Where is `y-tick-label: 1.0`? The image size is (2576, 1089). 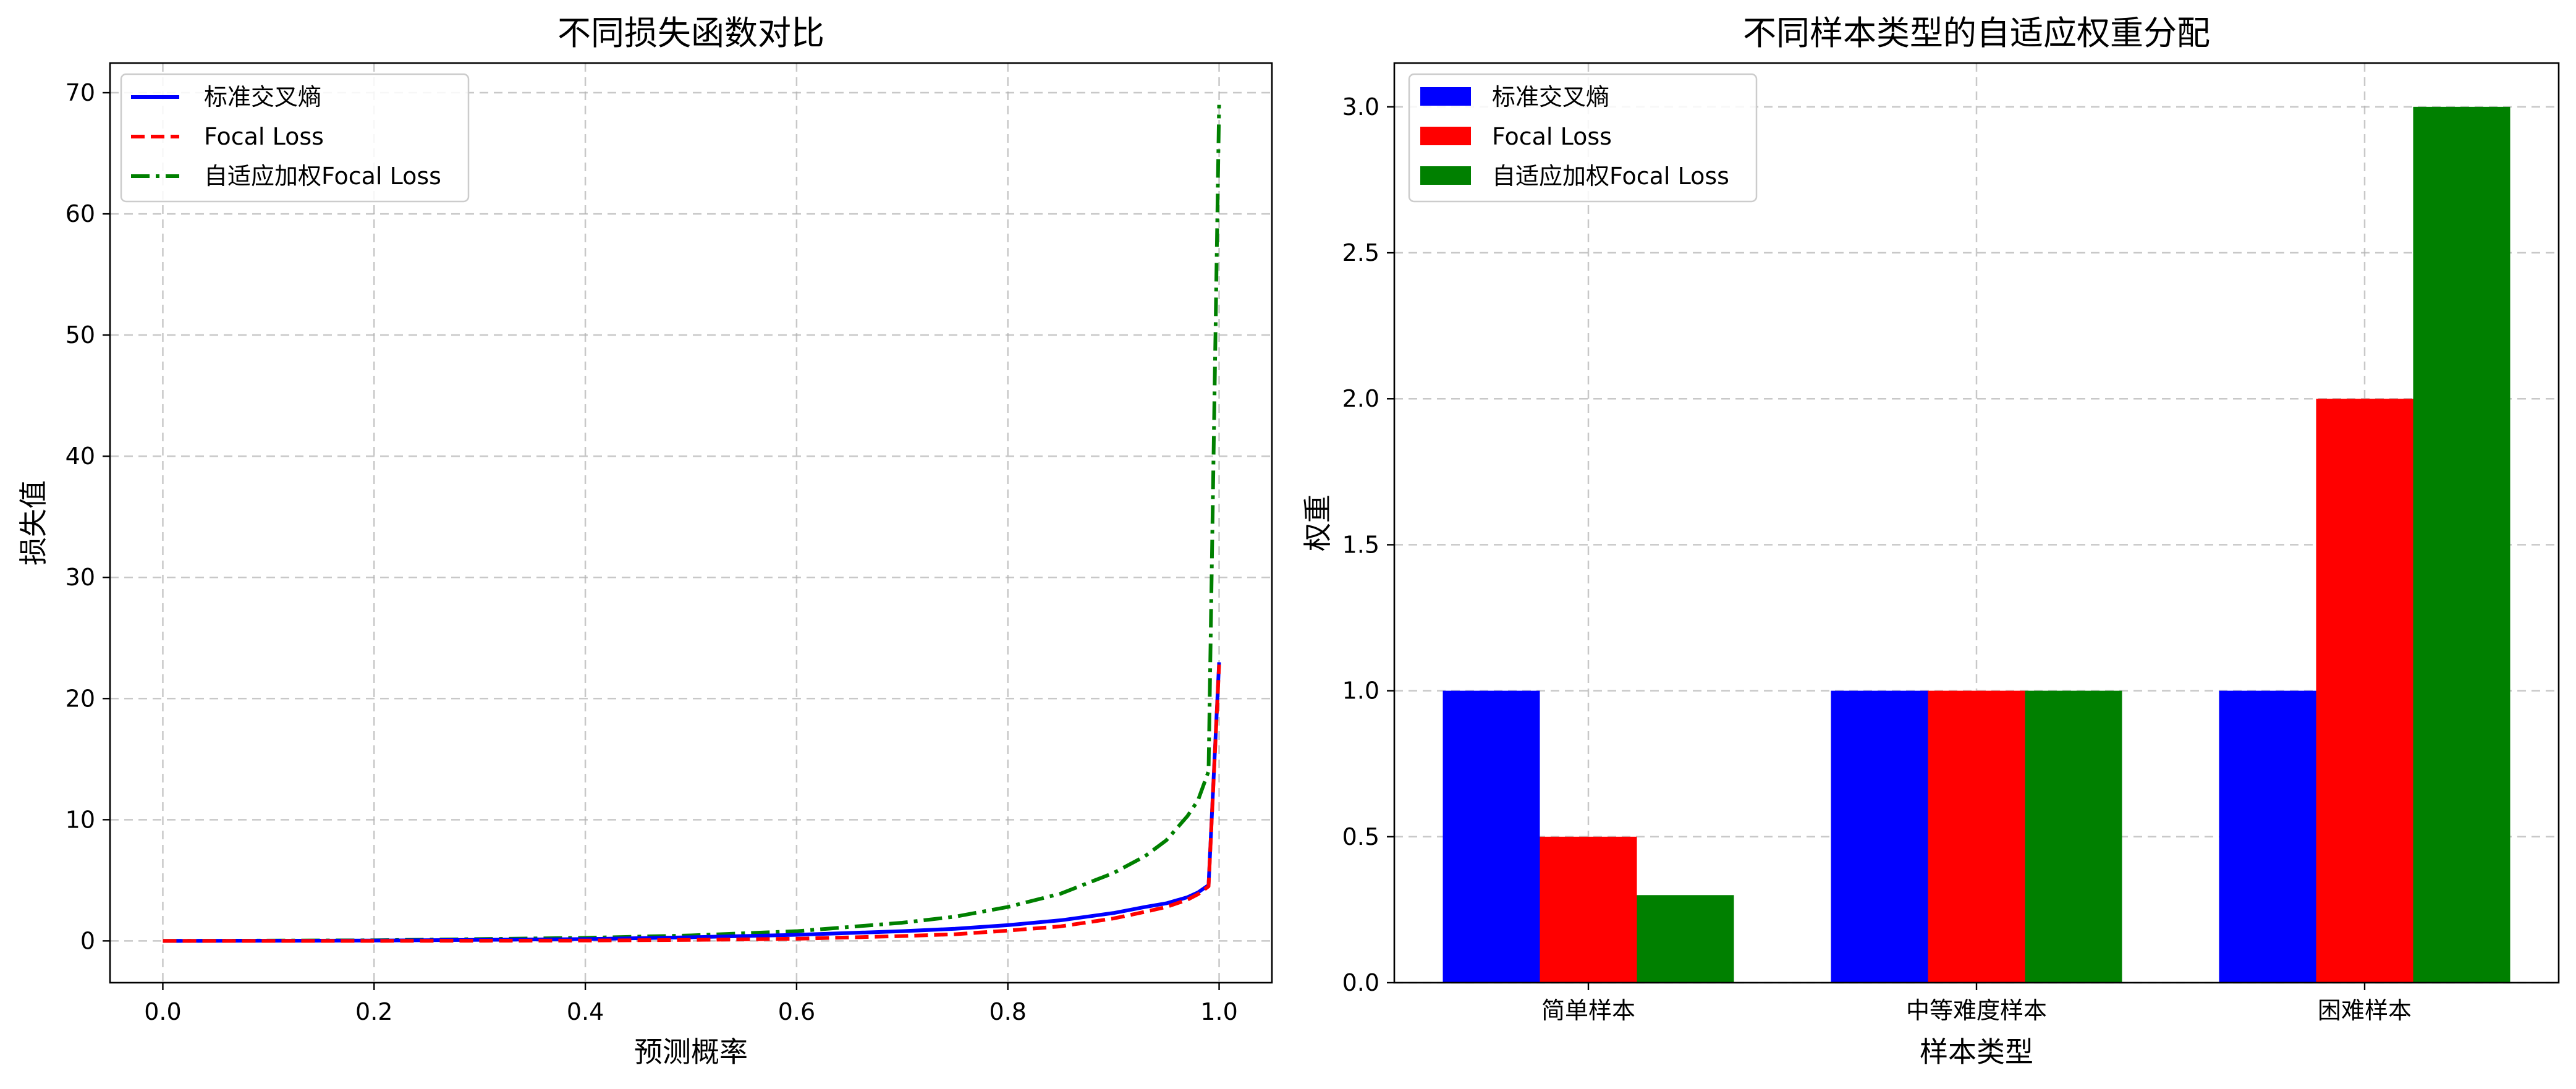
y-tick-label: 1.0 is located at coordinates (1360, 691).